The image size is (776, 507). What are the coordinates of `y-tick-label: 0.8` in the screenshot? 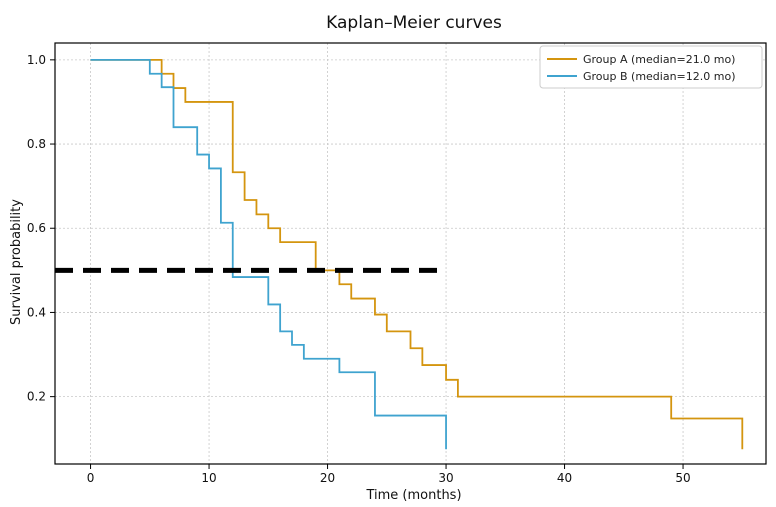 It's located at (36, 144).